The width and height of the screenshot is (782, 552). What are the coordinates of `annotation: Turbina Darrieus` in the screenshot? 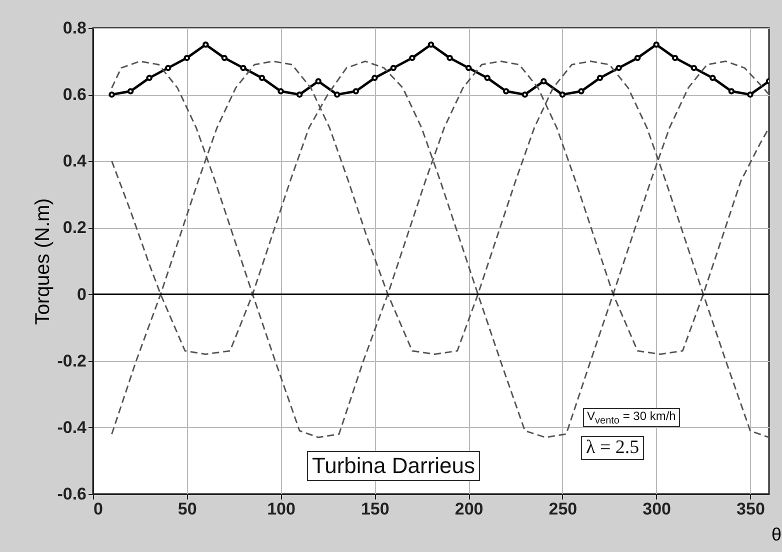 It's located at (393, 466).